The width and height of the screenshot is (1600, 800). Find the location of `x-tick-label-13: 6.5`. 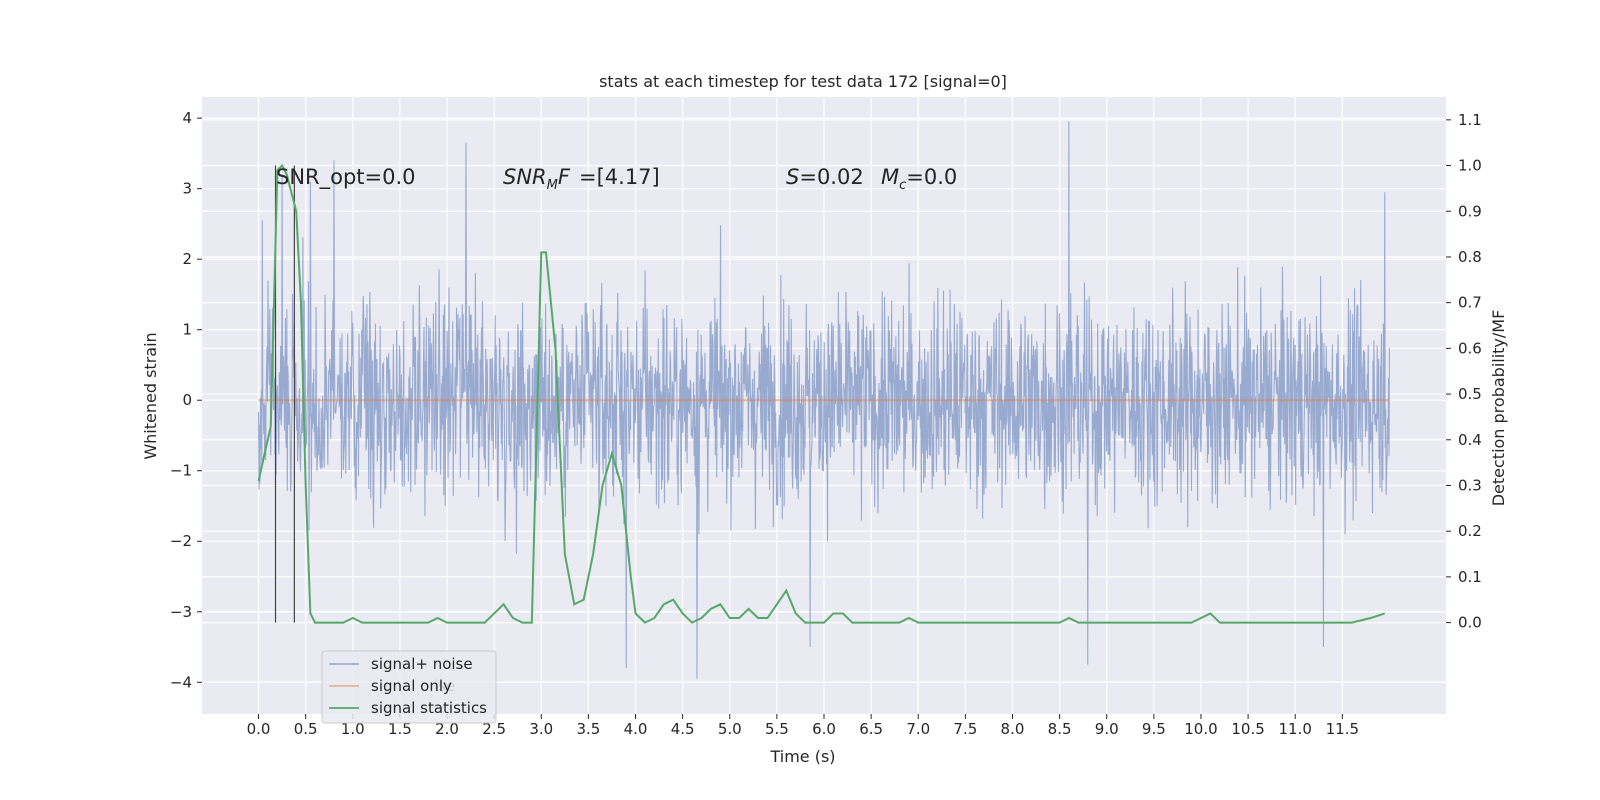

x-tick-label-13: 6.5 is located at coordinates (871, 729).